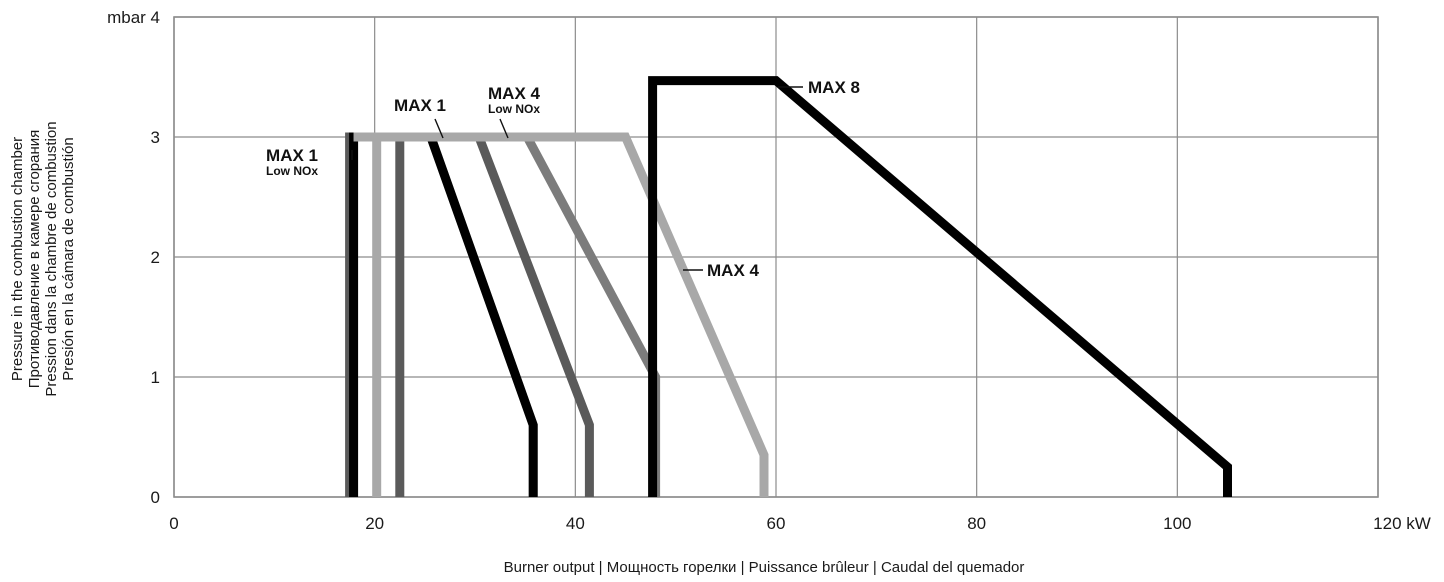 This screenshot has height=582, width=1444. What do you see at coordinates (733, 270) in the screenshot?
I see `annotation-label-3: MAX 4` at bounding box center [733, 270].